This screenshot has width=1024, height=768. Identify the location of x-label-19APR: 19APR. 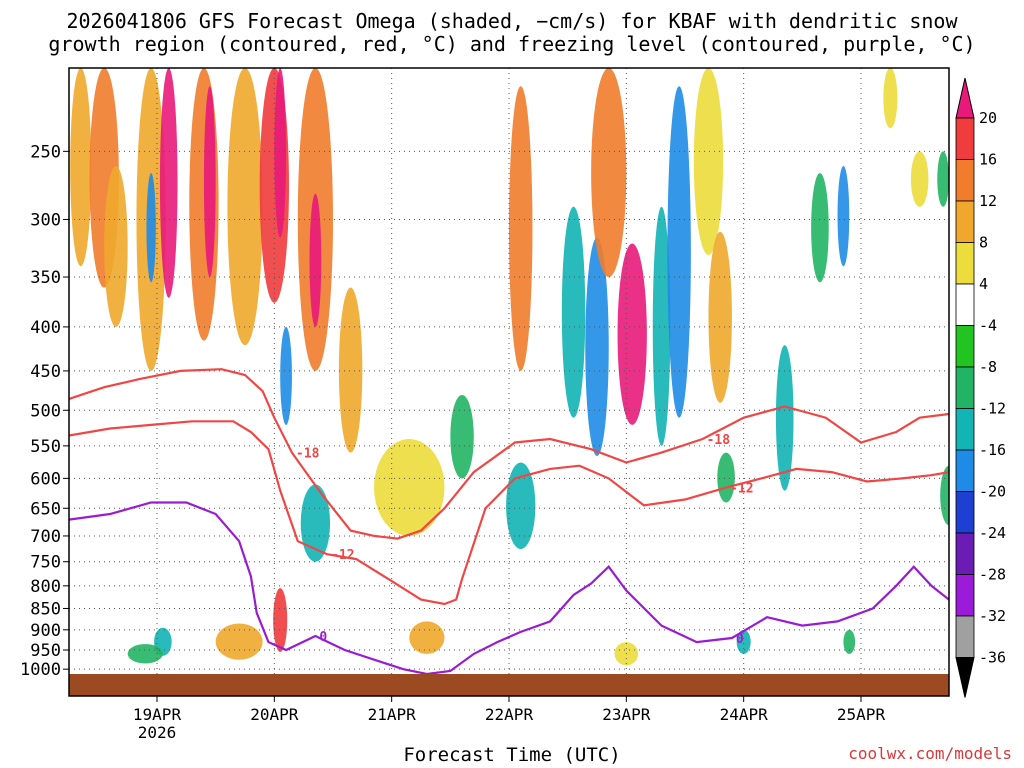
(157, 714).